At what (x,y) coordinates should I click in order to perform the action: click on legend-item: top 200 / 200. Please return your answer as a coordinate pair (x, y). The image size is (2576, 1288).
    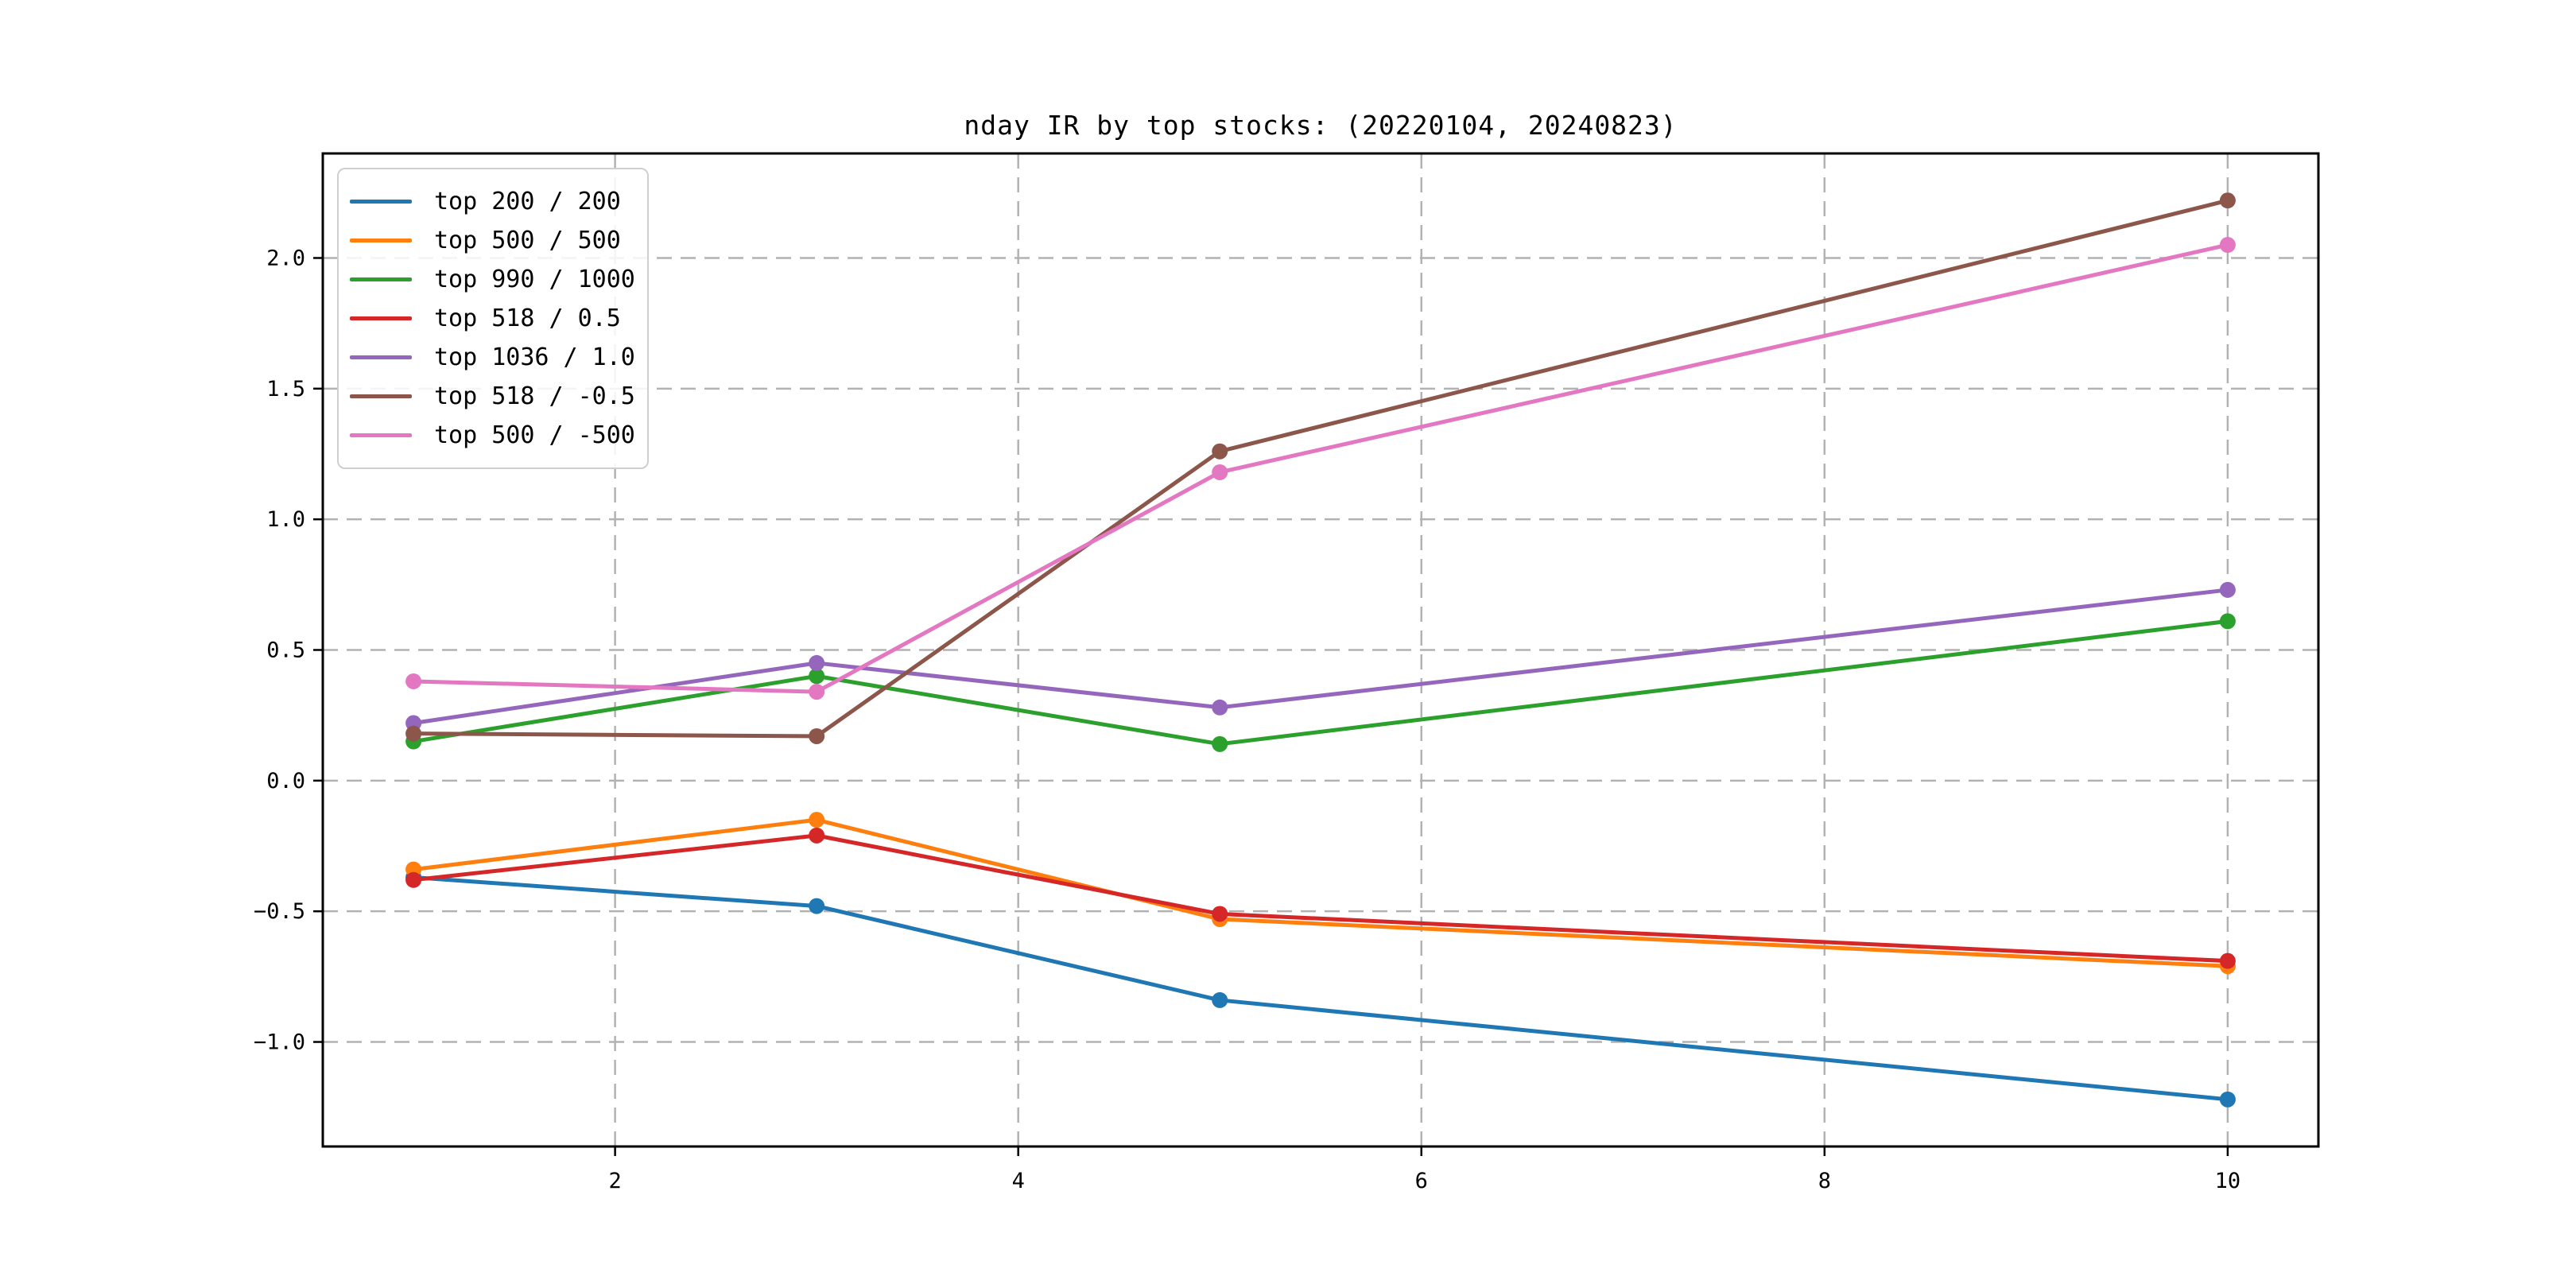
    Looking at the image, I should click on (499, 202).